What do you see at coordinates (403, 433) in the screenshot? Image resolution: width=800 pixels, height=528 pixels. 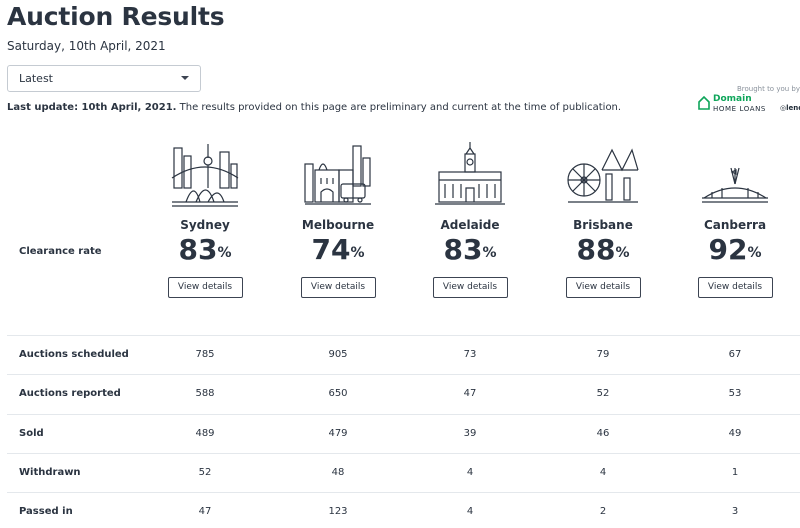 I see `table-row-sold: Sold 489 479 39 46 49` at bounding box center [403, 433].